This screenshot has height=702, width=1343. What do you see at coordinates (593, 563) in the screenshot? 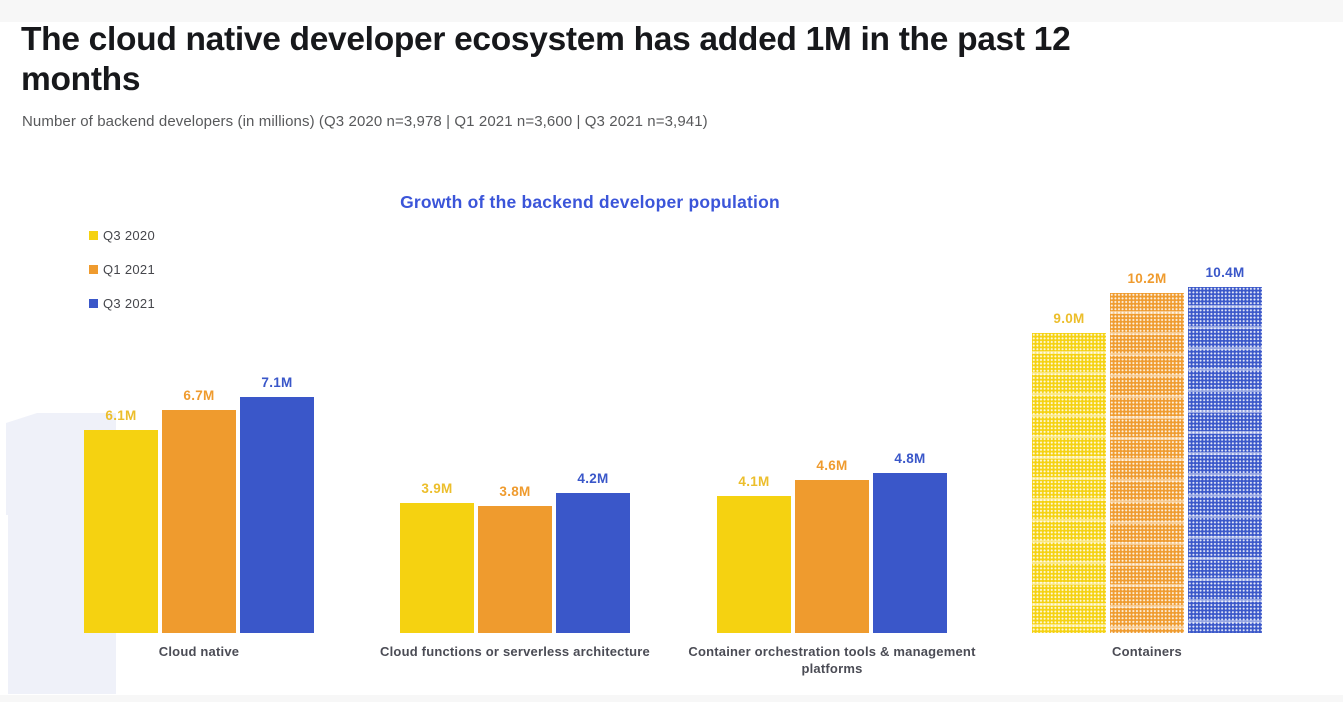
I see `bar-cloud-functions-or-serverless-architecture-q3-2021` at bounding box center [593, 563].